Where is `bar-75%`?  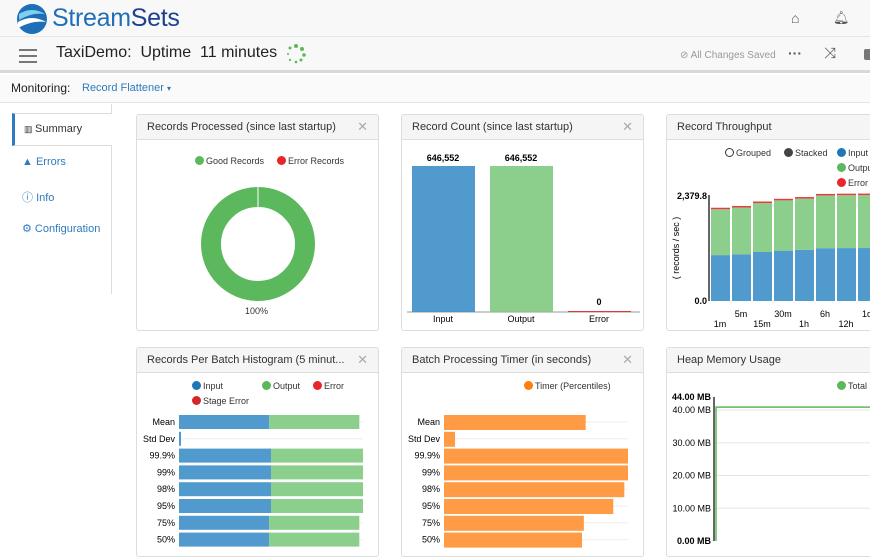
bar-75% is located at coordinates (514, 523).